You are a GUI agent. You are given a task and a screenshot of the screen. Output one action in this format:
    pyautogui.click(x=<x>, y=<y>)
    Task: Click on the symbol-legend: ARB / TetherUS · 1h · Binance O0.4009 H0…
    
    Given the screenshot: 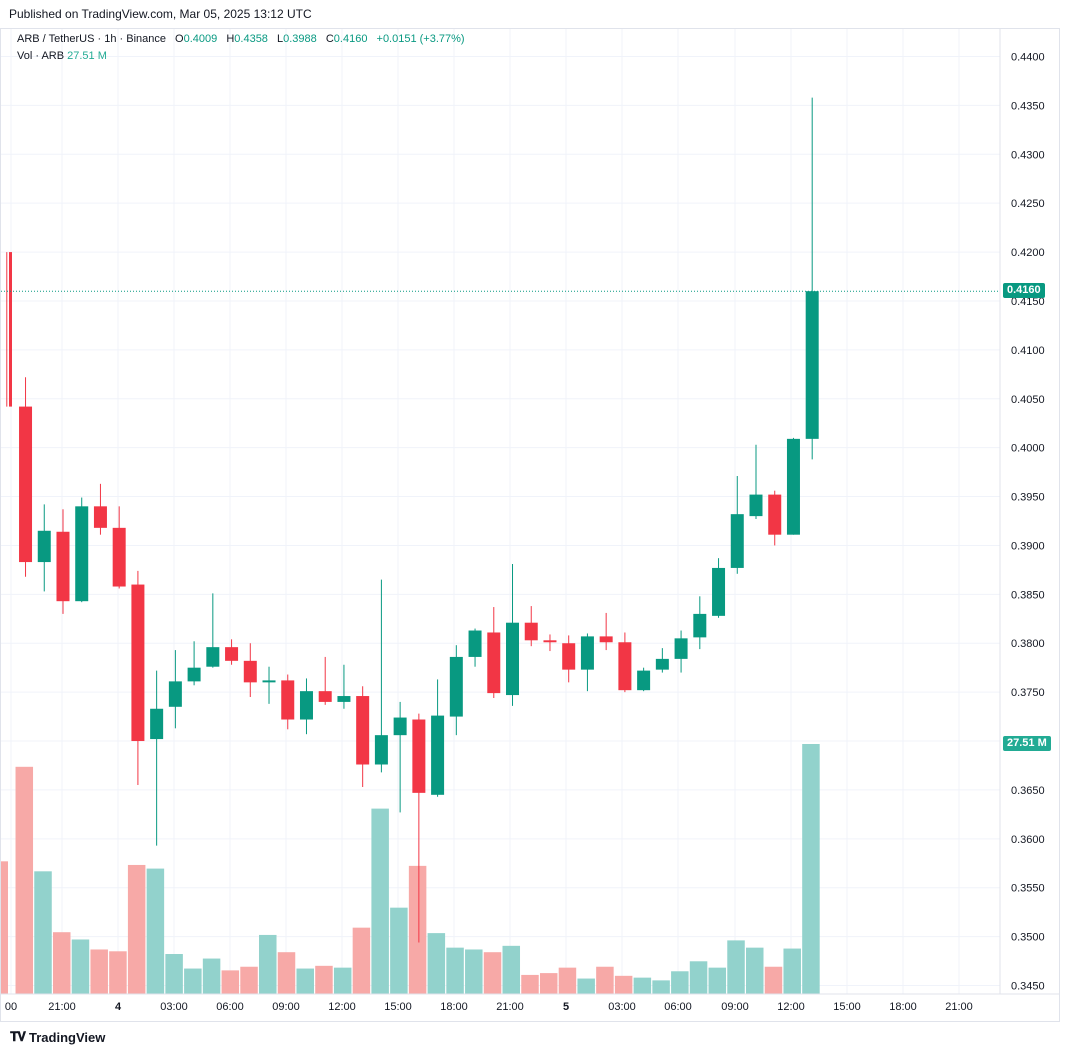 What is the action you would take?
    pyautogui.click(x=241, y=39)
    